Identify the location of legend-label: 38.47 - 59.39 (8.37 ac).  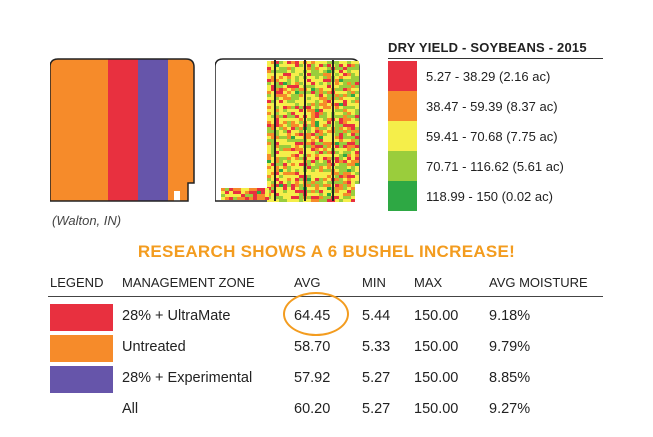
(492, 106).